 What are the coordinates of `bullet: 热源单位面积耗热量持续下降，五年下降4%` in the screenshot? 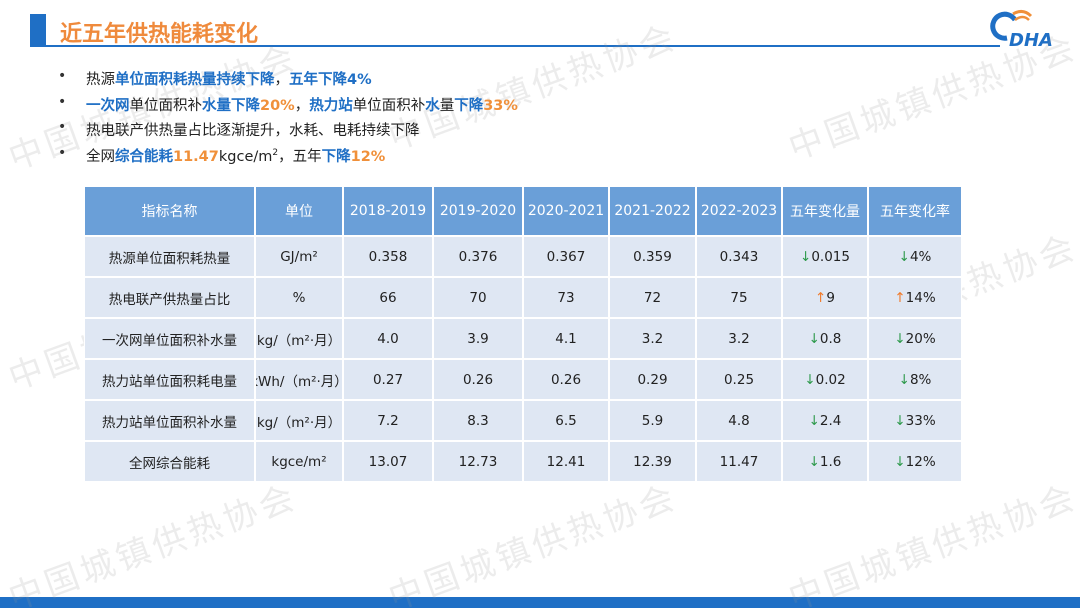 It's located at (229, 78).